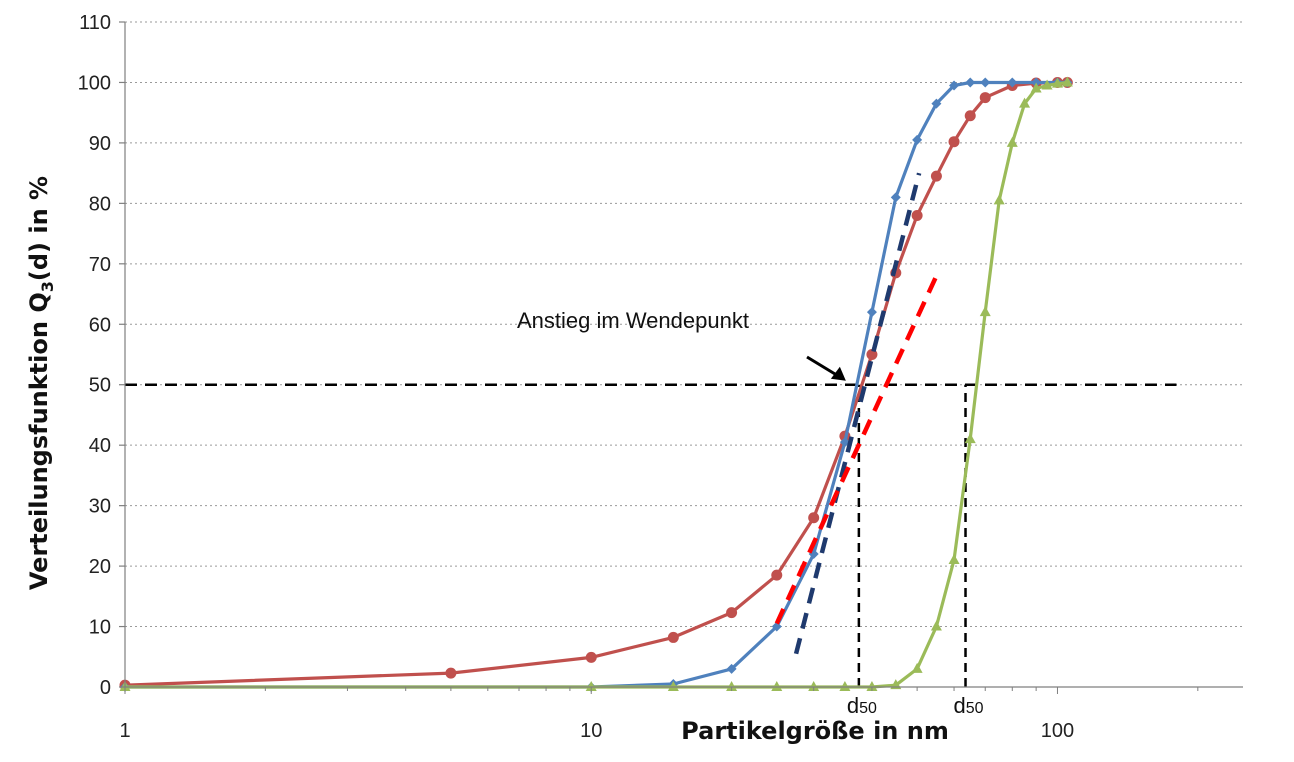 The image size is (1294, 762). What do you see at coordinates (105, 688) in the screenshot?
I see `y-tick-label: 0` at bounding box center [105, 688].